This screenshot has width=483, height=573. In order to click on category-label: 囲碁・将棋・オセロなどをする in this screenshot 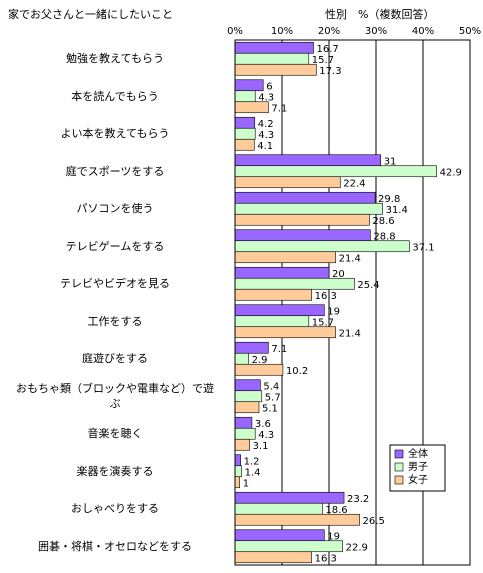, I will do `click(115, 546)`.